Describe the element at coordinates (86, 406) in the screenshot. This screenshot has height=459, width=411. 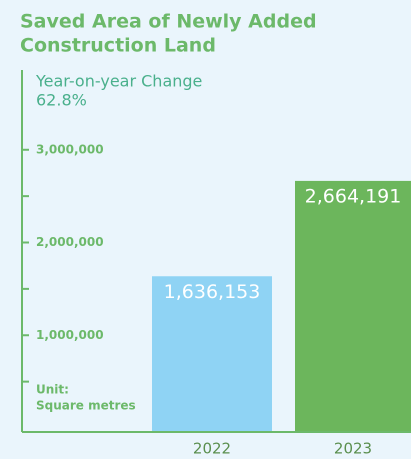
I see `unit-label: Square metres` at that location.